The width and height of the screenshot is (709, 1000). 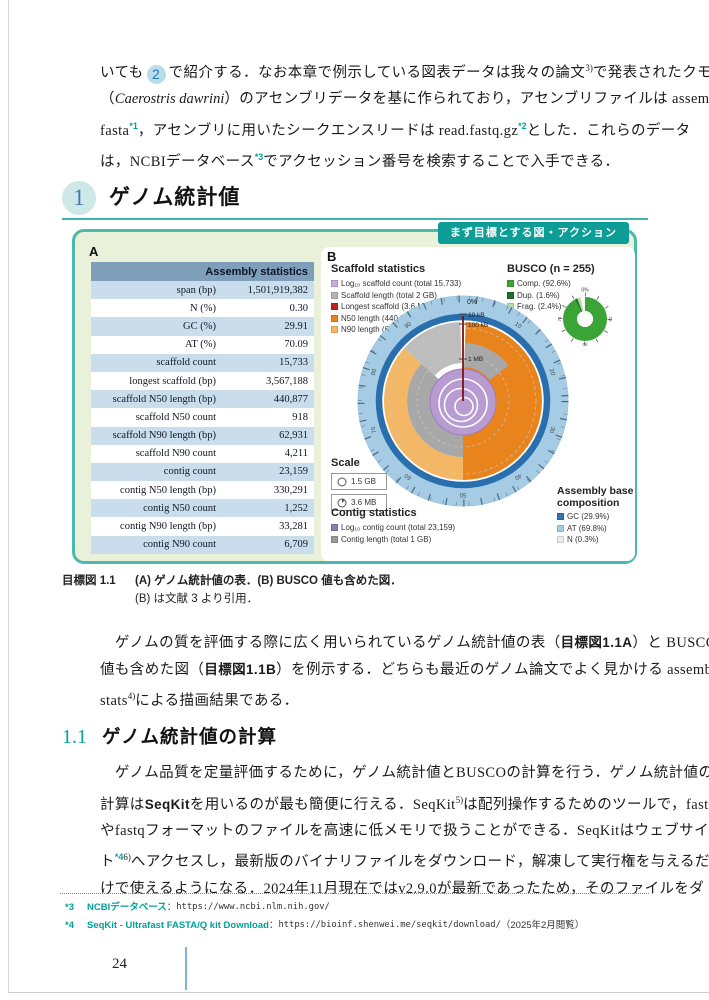 I want to click on legend-label: Log₁₀ scaffold count (total 15,733), so click(x=401, y=283).